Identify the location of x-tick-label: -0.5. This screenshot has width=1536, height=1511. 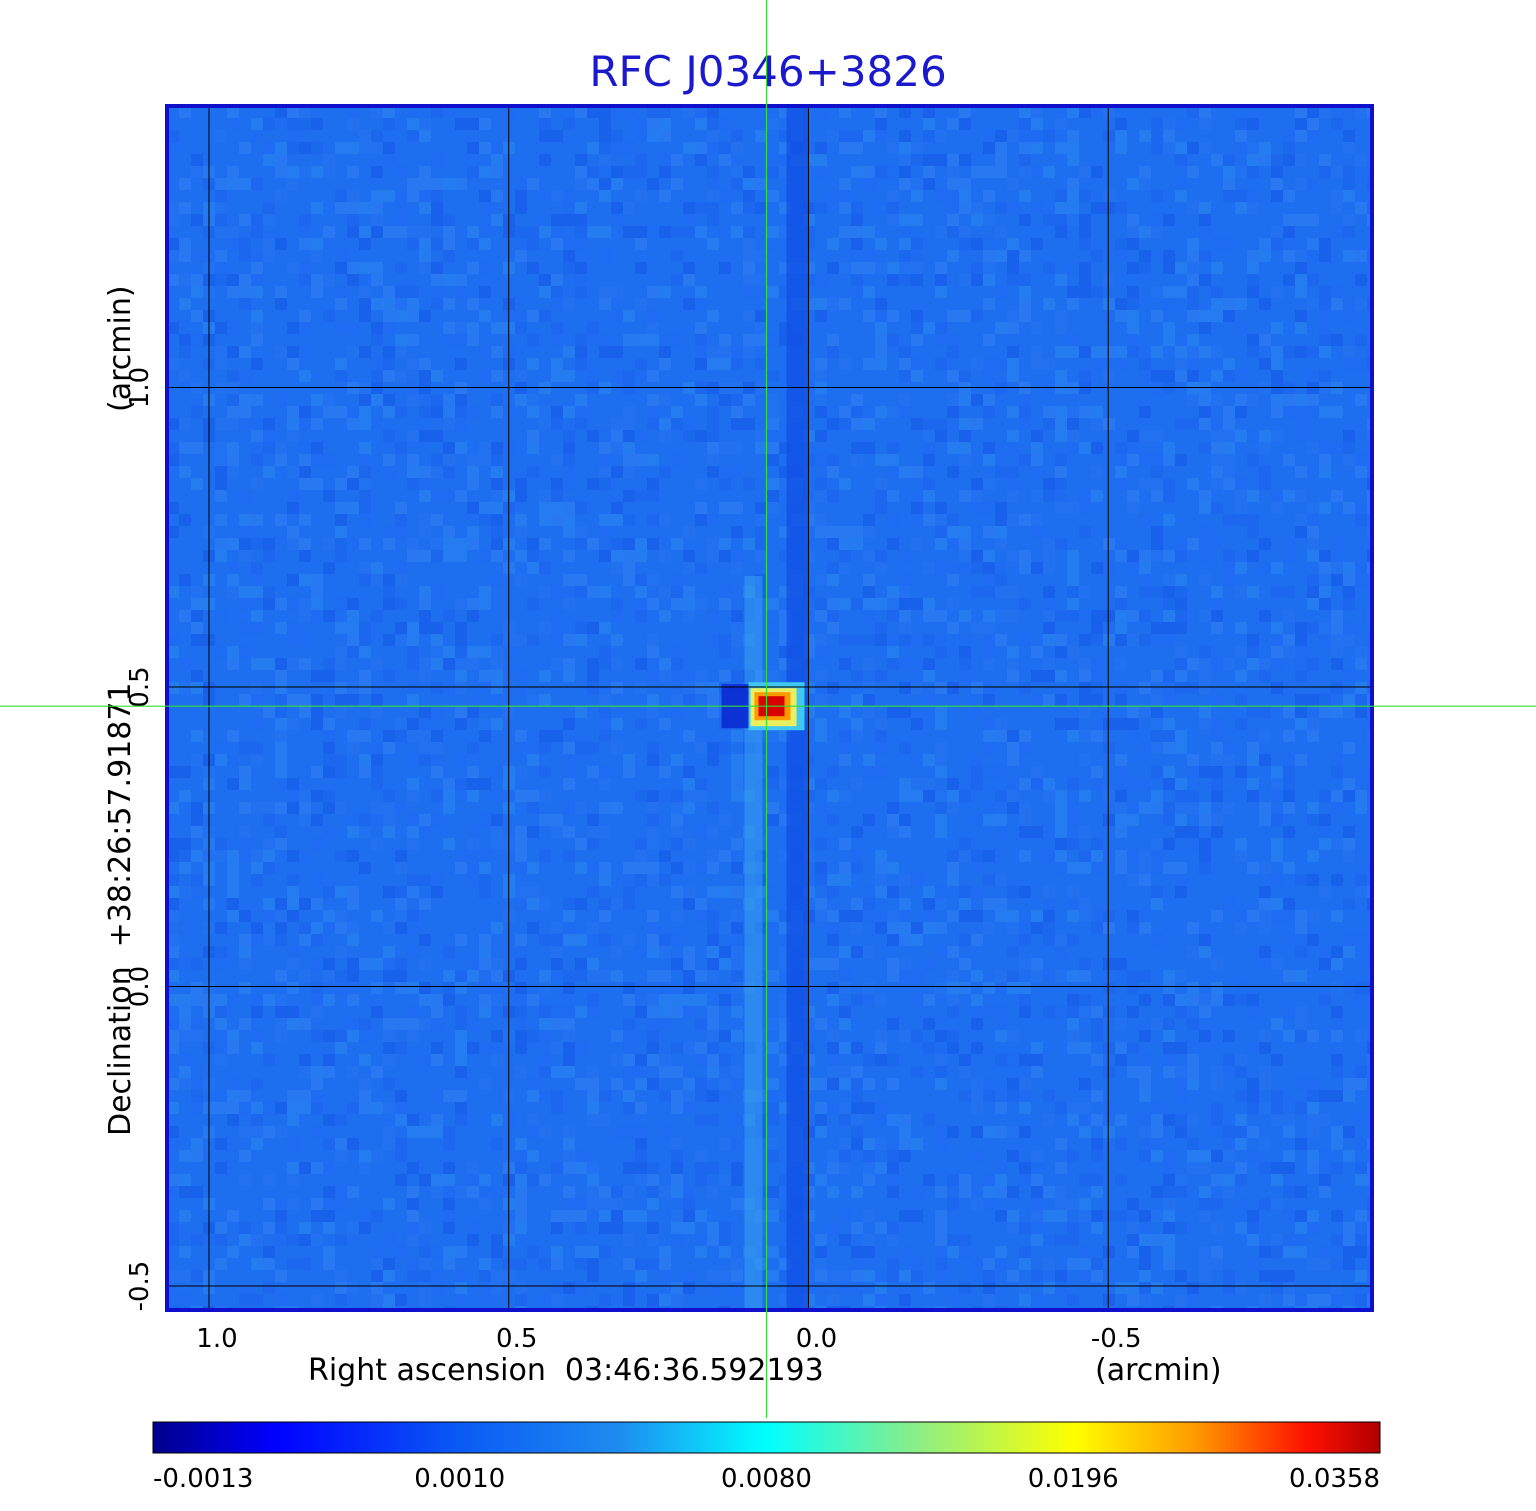
(1116, 1339).